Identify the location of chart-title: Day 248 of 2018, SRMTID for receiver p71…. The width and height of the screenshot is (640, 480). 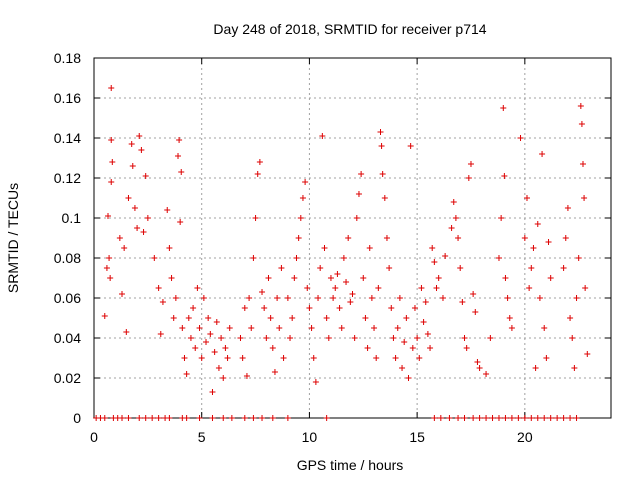
(349, 29).